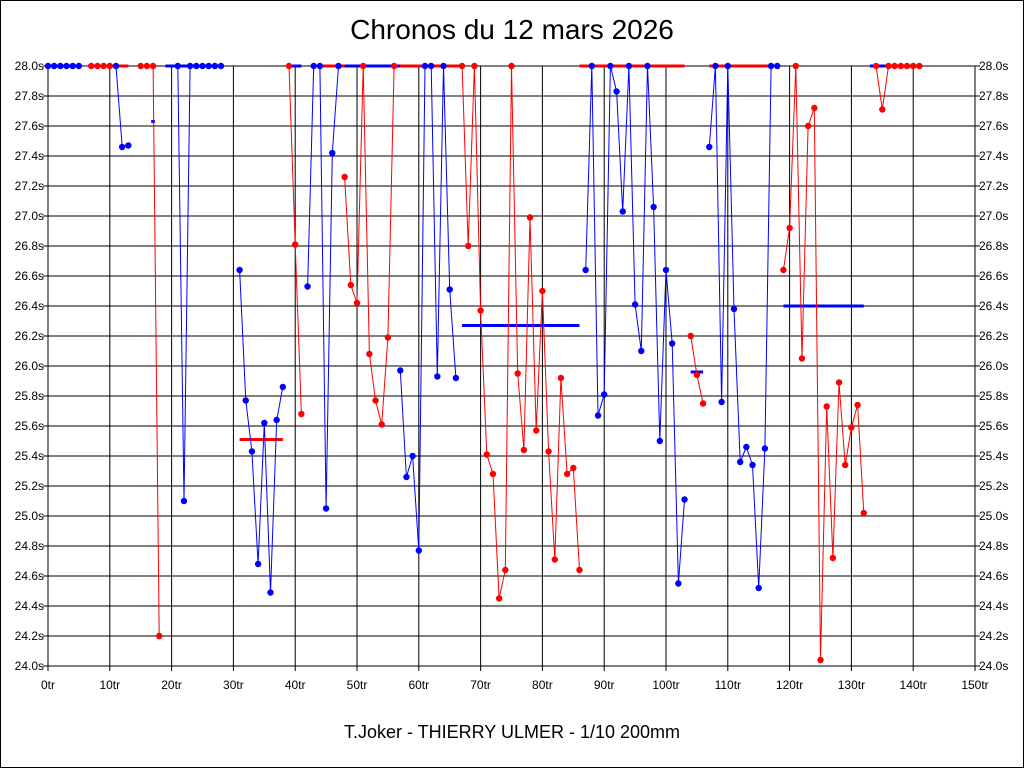 The width and height of the screenshot is (1024, 768). I want to click on y-tick-label-left: 27.0s, so click(29, 216).